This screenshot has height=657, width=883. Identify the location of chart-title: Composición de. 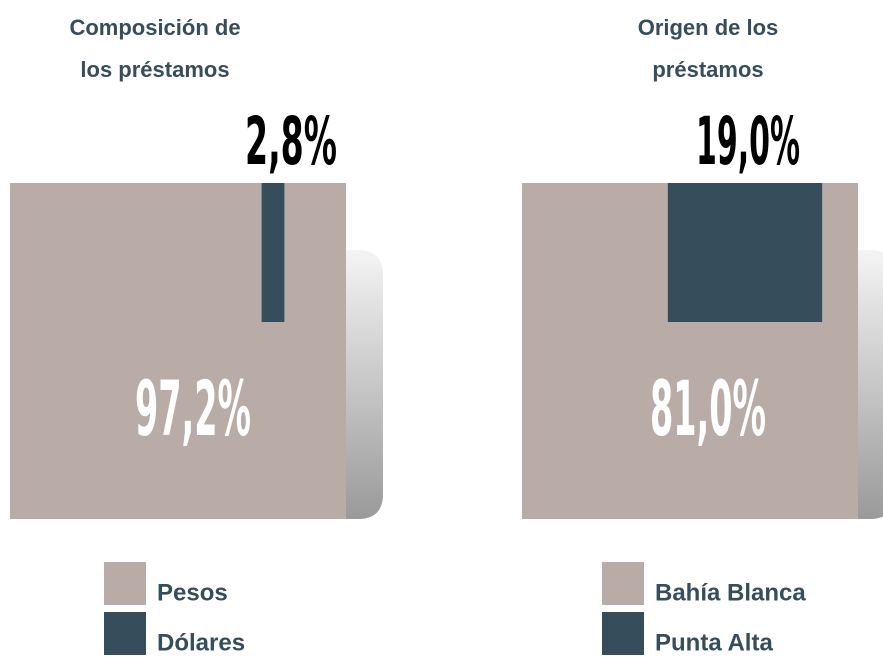
(154, 27).